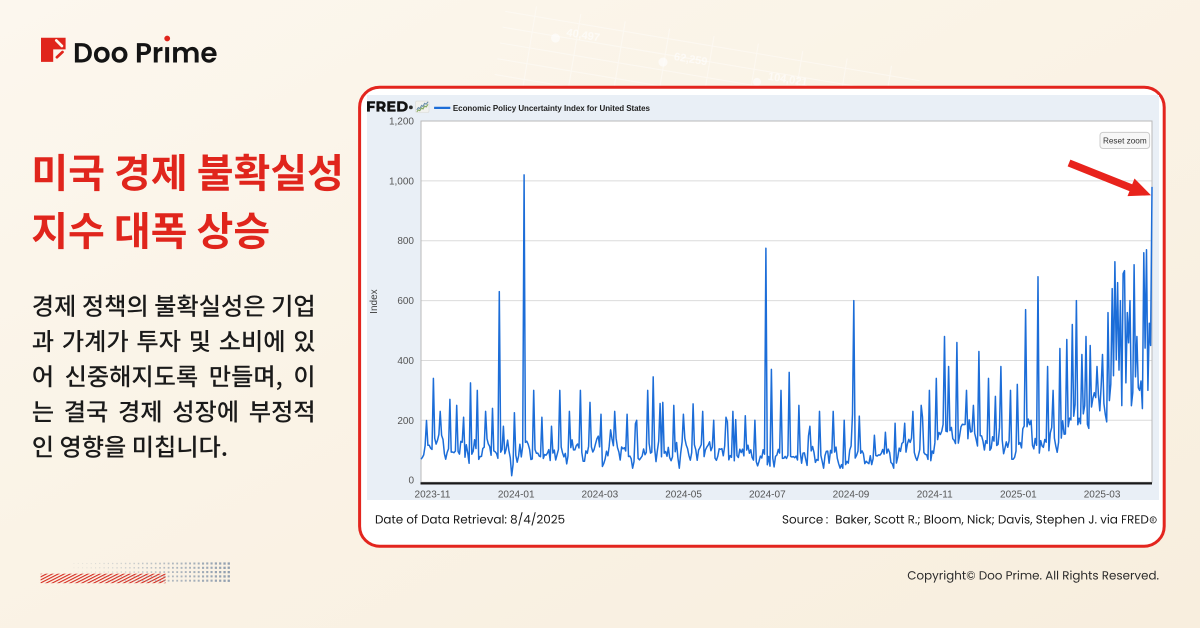 The image size is (1200, 628). Describe the element at coordinates (516, 495) in the screenshot. I see `svg-text: 2024-01` at that location.